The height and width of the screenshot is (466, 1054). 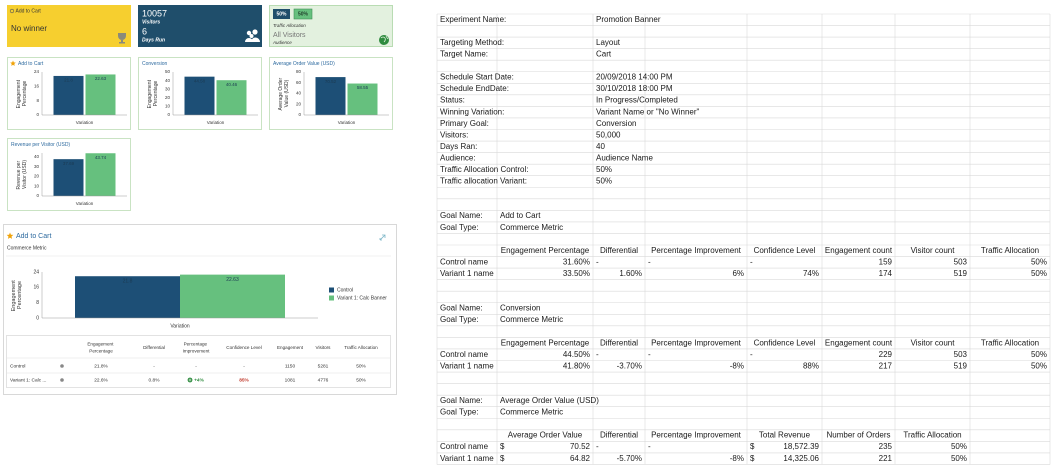 I want to click on table-header: Traffic Allocation, so click(x=361, y=347).